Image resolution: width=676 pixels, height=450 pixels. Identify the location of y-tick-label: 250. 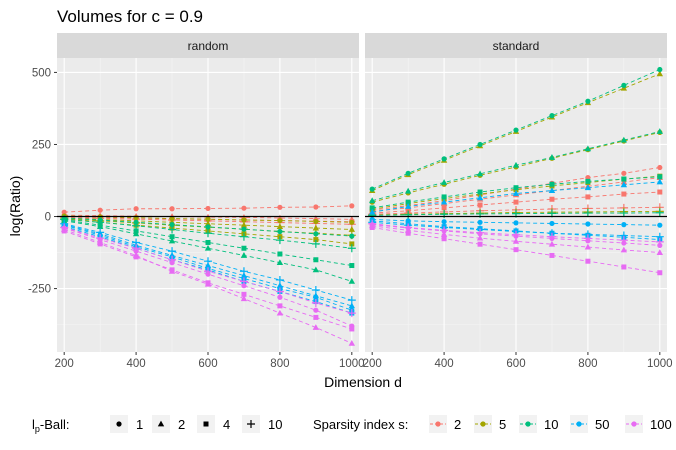
(41, 145).